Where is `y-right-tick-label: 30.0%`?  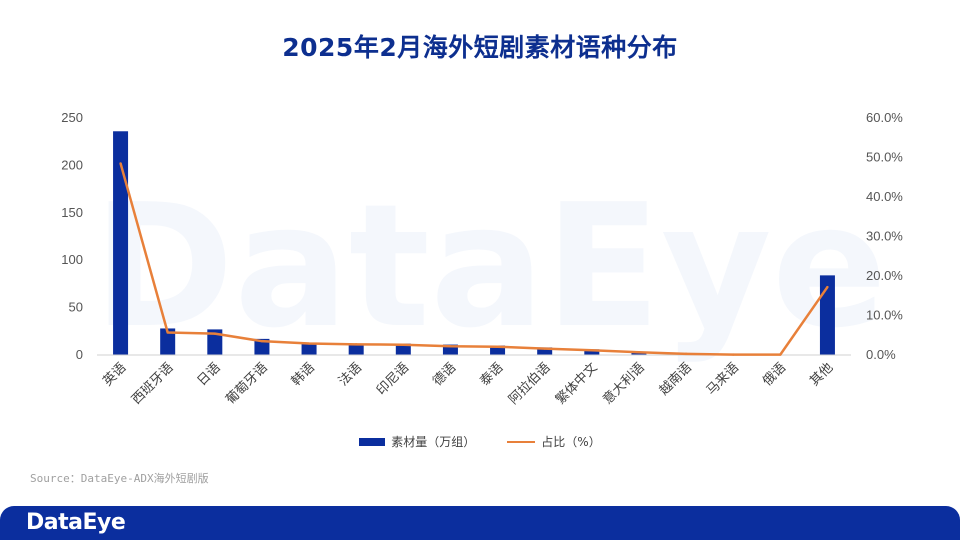 y-right-tick-label: 30.0% is located at coordinates (884, 236).